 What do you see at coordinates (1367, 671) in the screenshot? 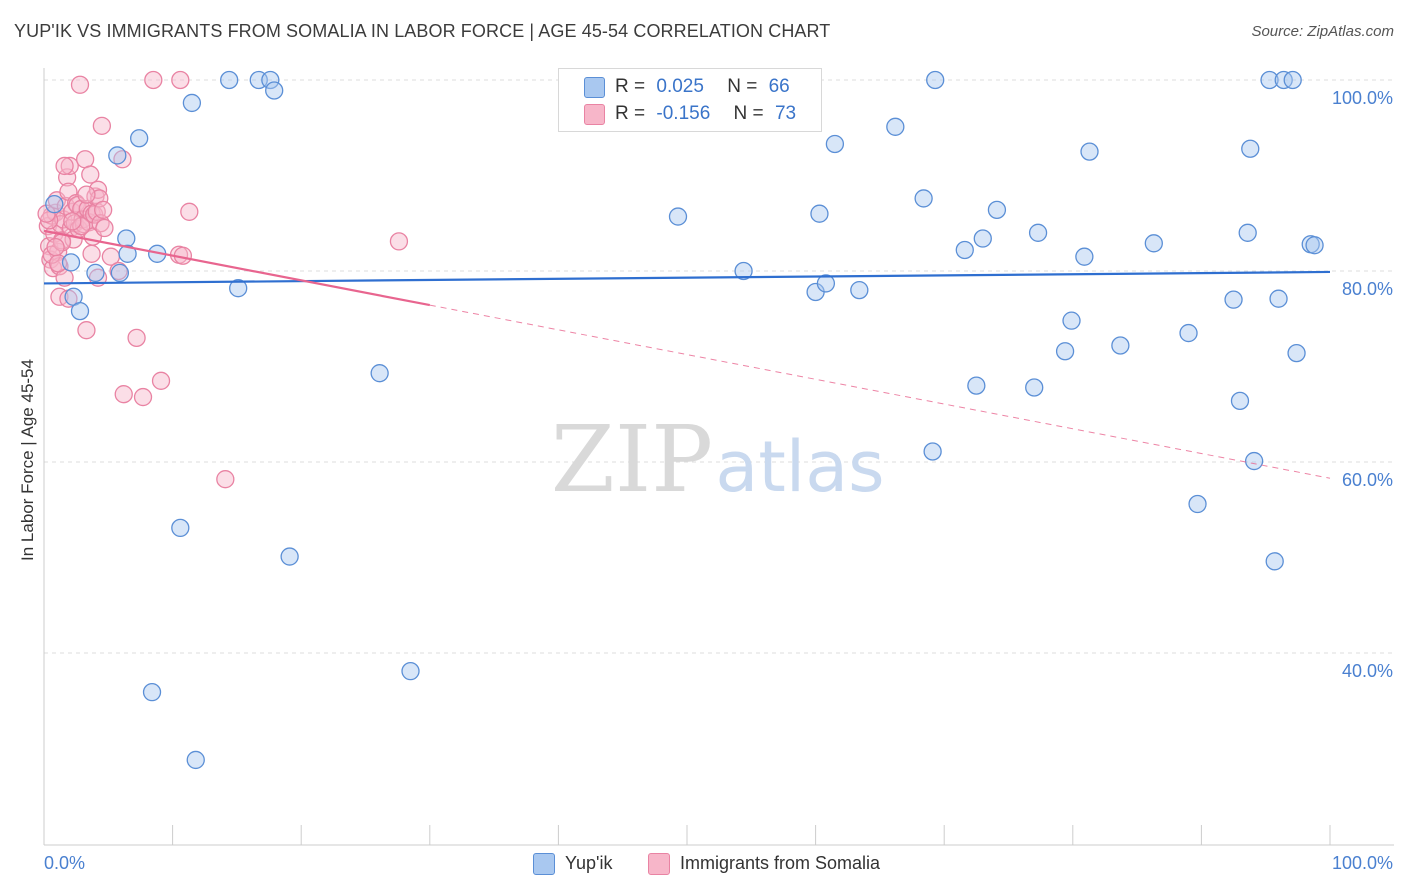
I see `y-tick-label: 40.0%` at bounding box center [1367, 671].